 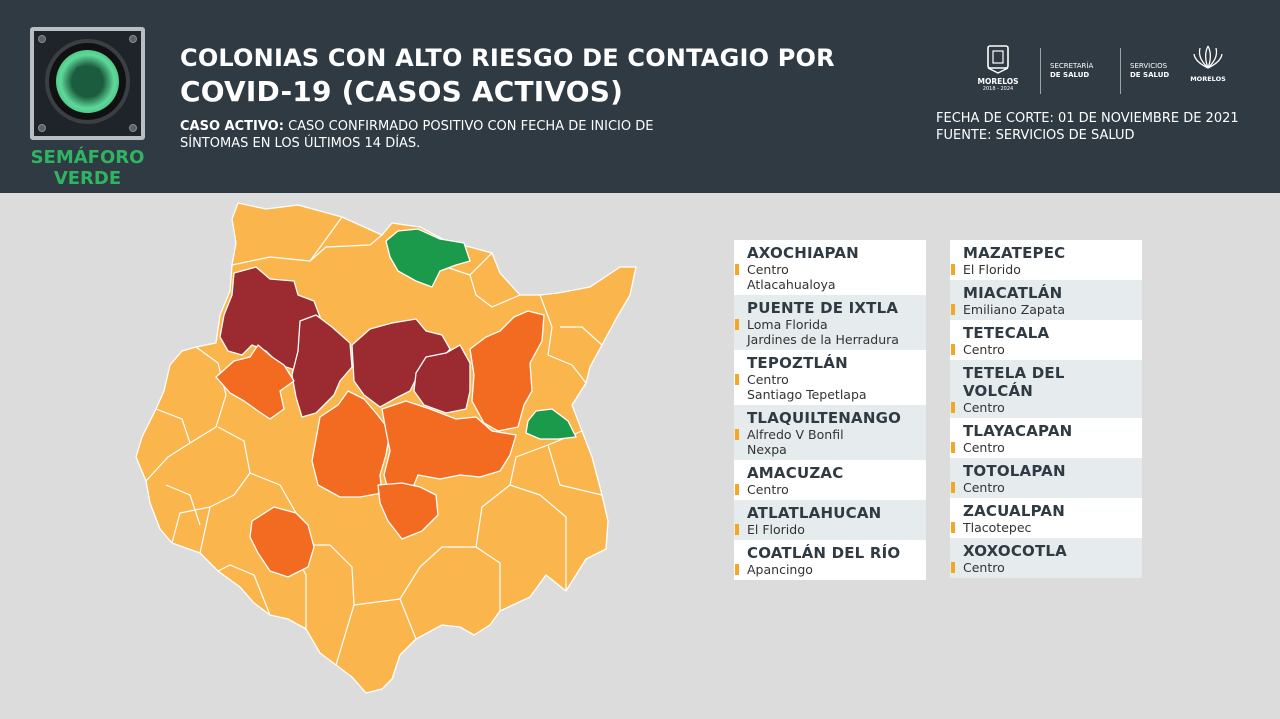 I want to click on colonia-name: Santiago Tepetlapa, so click(x=807, y=394).